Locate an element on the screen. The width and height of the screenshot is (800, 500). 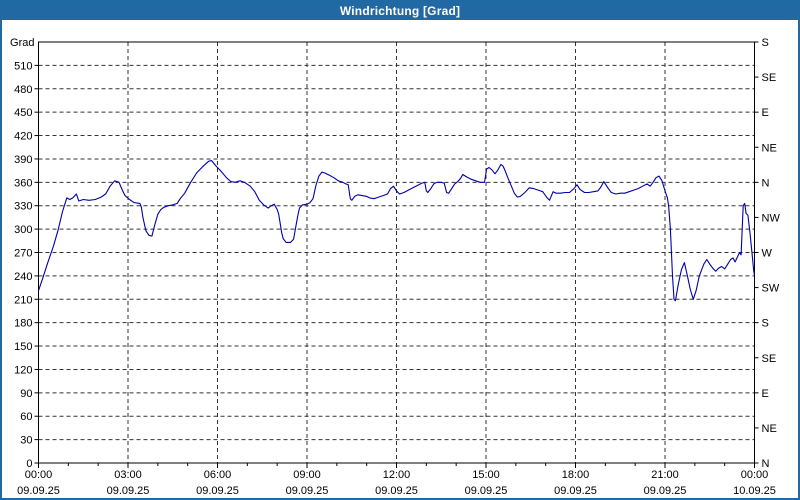
y-right-tick-label: NW is located at coordinates (771, 218).